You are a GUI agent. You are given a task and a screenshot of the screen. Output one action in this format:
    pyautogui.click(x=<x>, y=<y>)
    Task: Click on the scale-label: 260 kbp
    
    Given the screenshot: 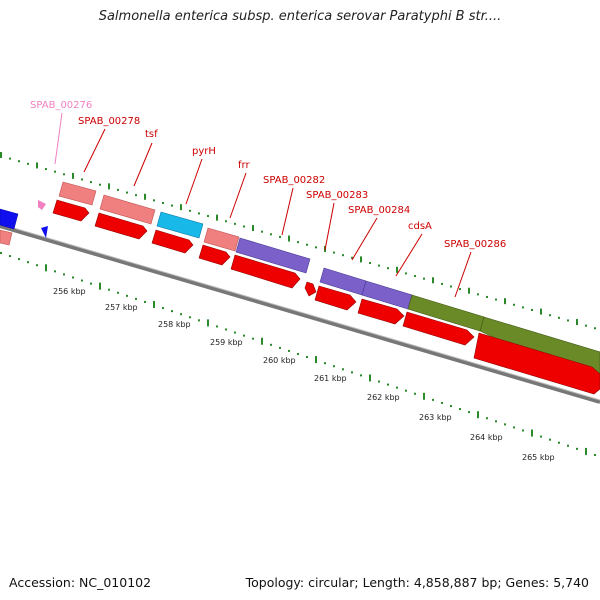 What is the action you would take?
    pyautogui.click(x=279, y=360)
    